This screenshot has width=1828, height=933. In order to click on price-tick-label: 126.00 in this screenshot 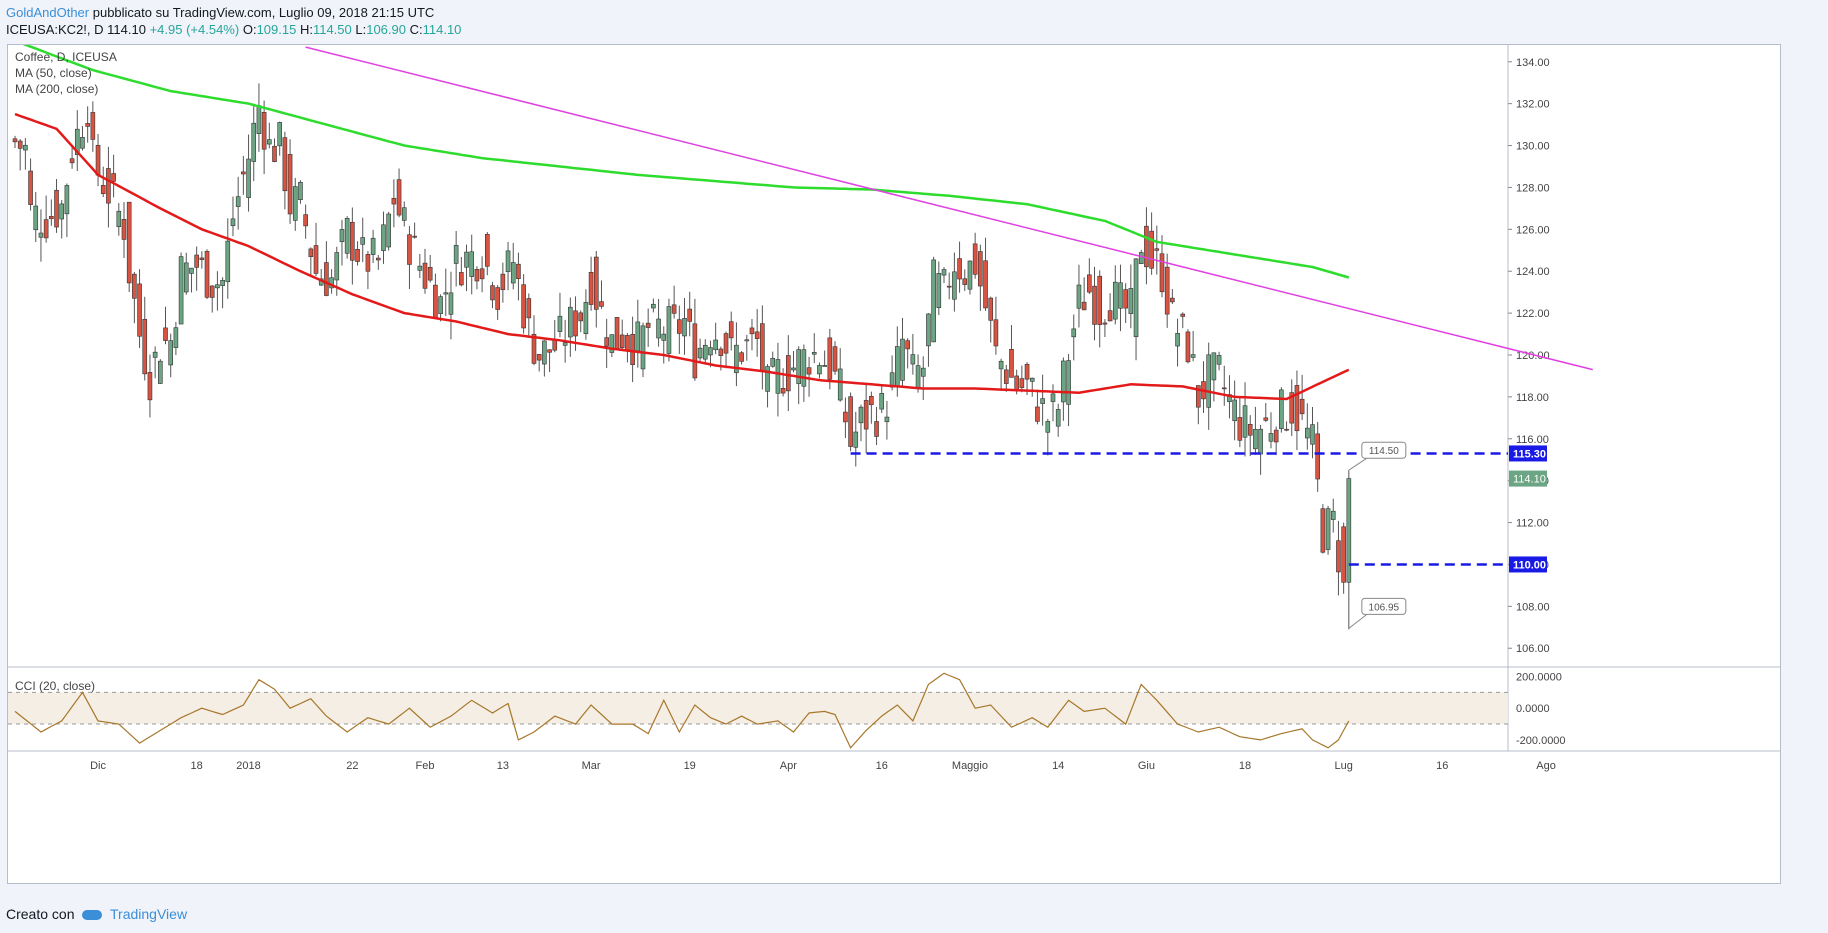, I will do `click(1533, 230)`.